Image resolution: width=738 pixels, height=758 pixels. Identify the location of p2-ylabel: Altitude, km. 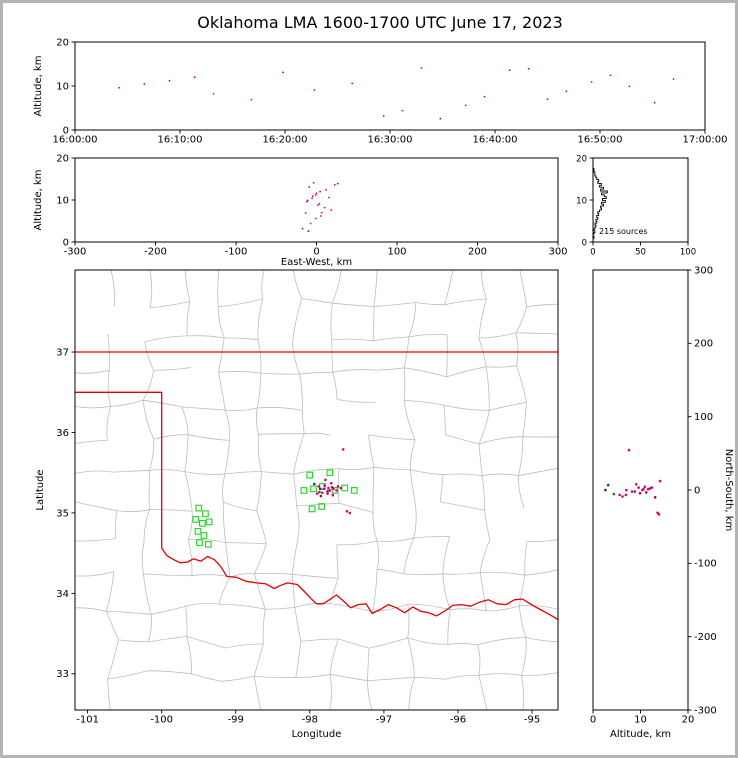
(38, 200).